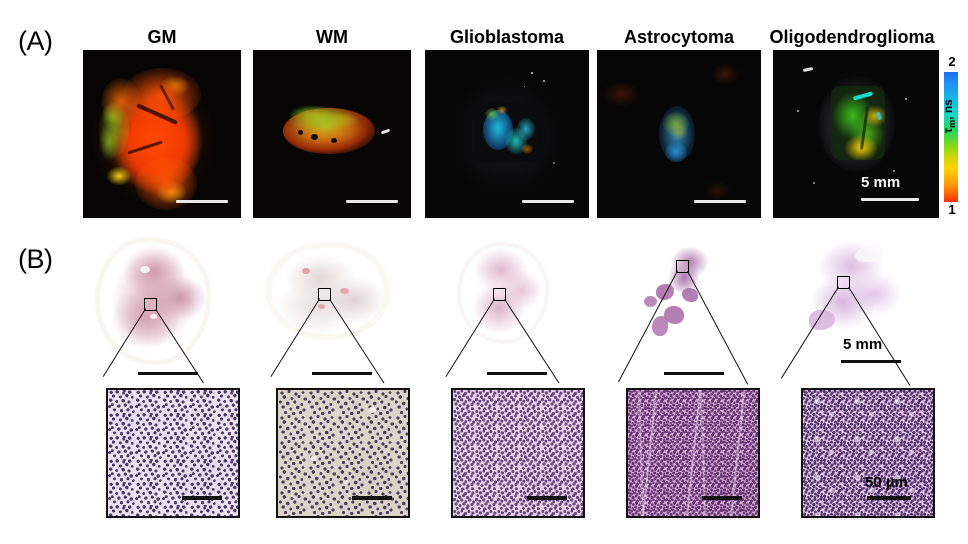 This screenshot has width=968, height=544. I want to click on histology-overview-glioblastoma, so click(517, 301).